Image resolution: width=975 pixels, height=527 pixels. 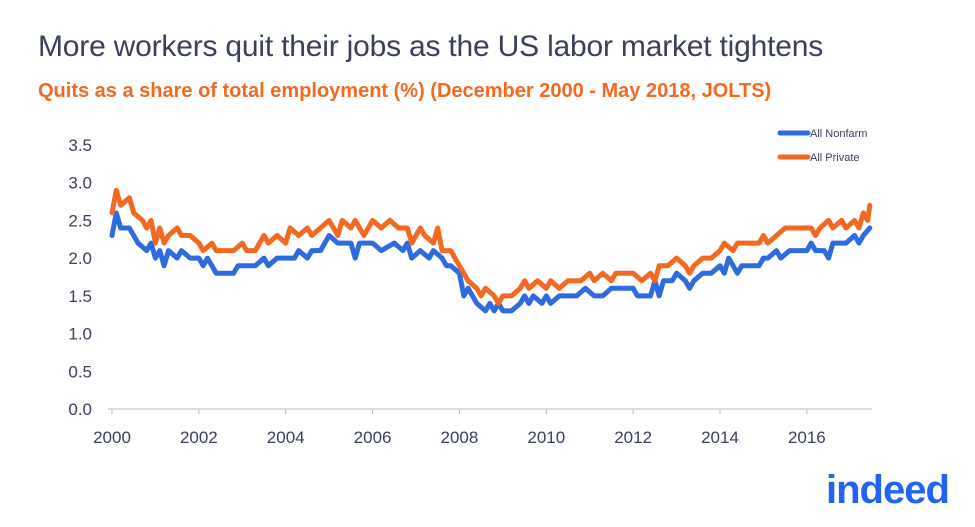 I want to click on y-tick-label: 1.0, so click(x=80, y=334).